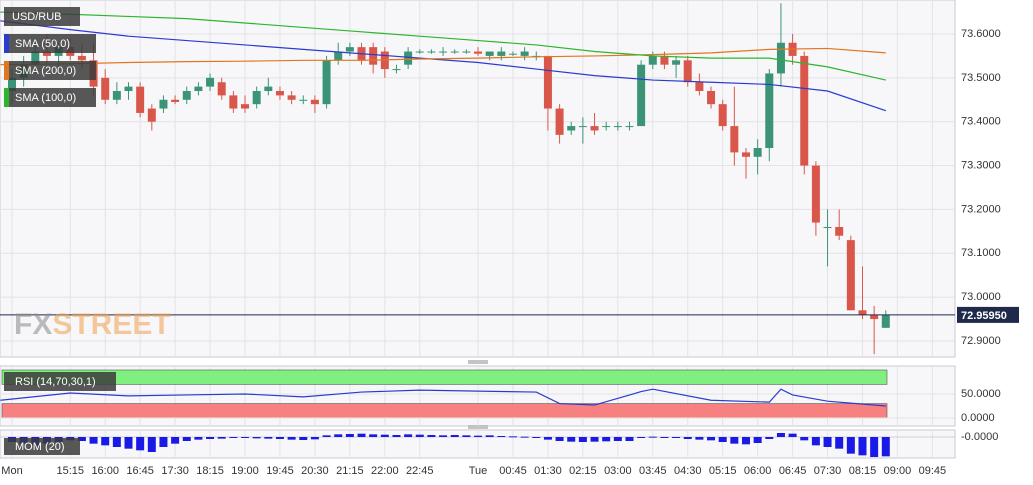  I want to click on y-tick-label: 73.3000, so click(981, 165).